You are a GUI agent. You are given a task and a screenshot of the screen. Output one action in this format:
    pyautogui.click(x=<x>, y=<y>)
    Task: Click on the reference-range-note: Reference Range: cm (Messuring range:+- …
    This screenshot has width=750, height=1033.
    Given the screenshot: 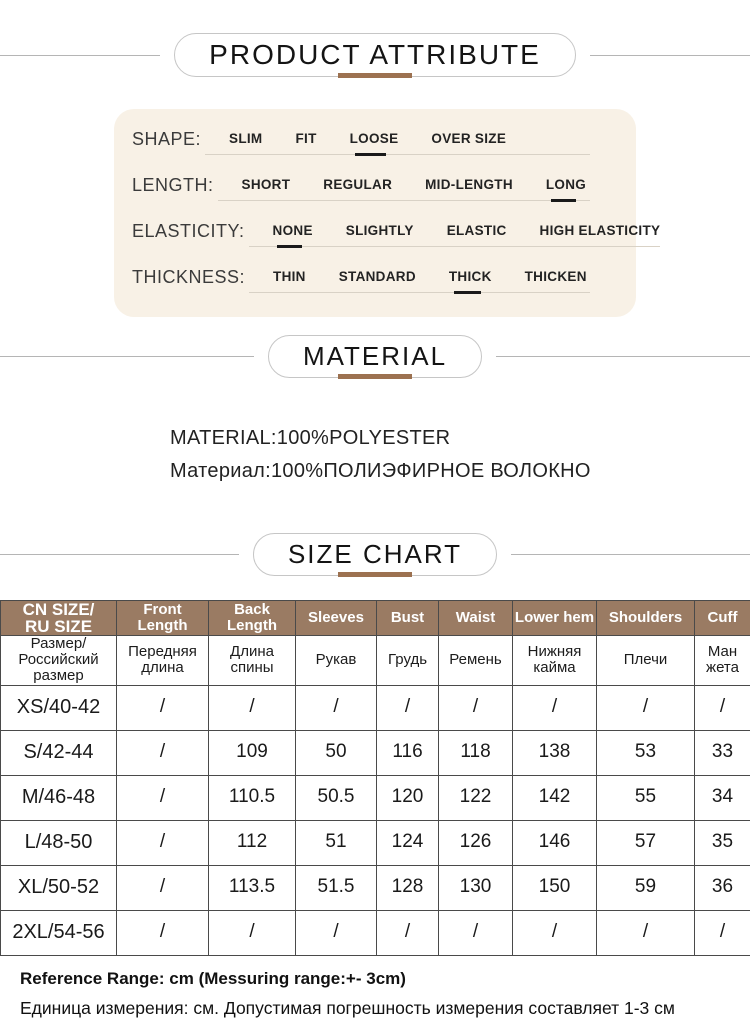 What is the action you would take?
    pyautogui.click(x=375, y=979)
    